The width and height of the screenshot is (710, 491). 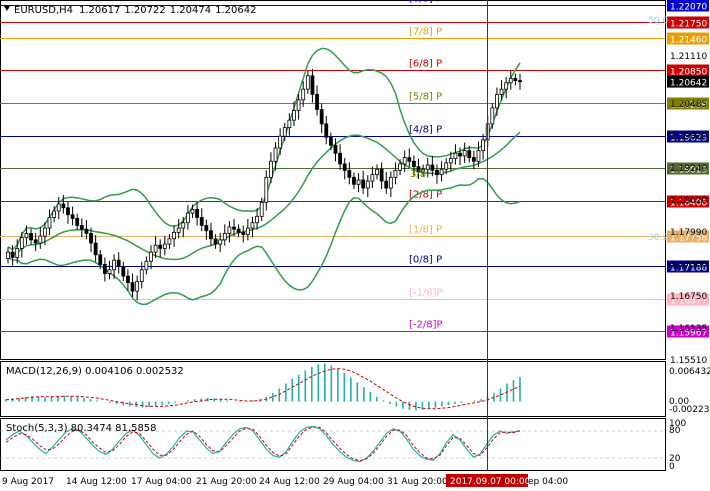 I want to click on level-label: [-2/8]P, so click(x=426, y=325).